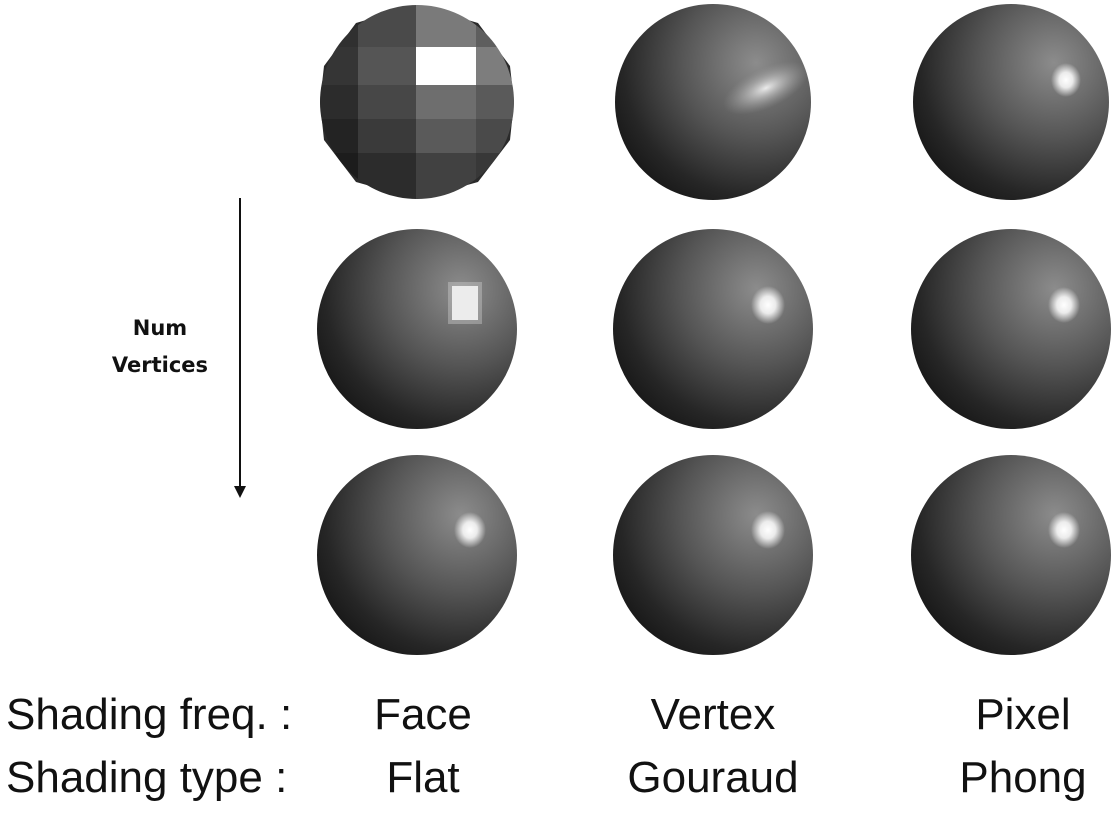 The width and height of the screenshot is (1115, 815). What do you see at coordinates (1011, 329) in the screenshot?
I see `sphere-phong-mid-poly` at bounding box center [1011, 329].